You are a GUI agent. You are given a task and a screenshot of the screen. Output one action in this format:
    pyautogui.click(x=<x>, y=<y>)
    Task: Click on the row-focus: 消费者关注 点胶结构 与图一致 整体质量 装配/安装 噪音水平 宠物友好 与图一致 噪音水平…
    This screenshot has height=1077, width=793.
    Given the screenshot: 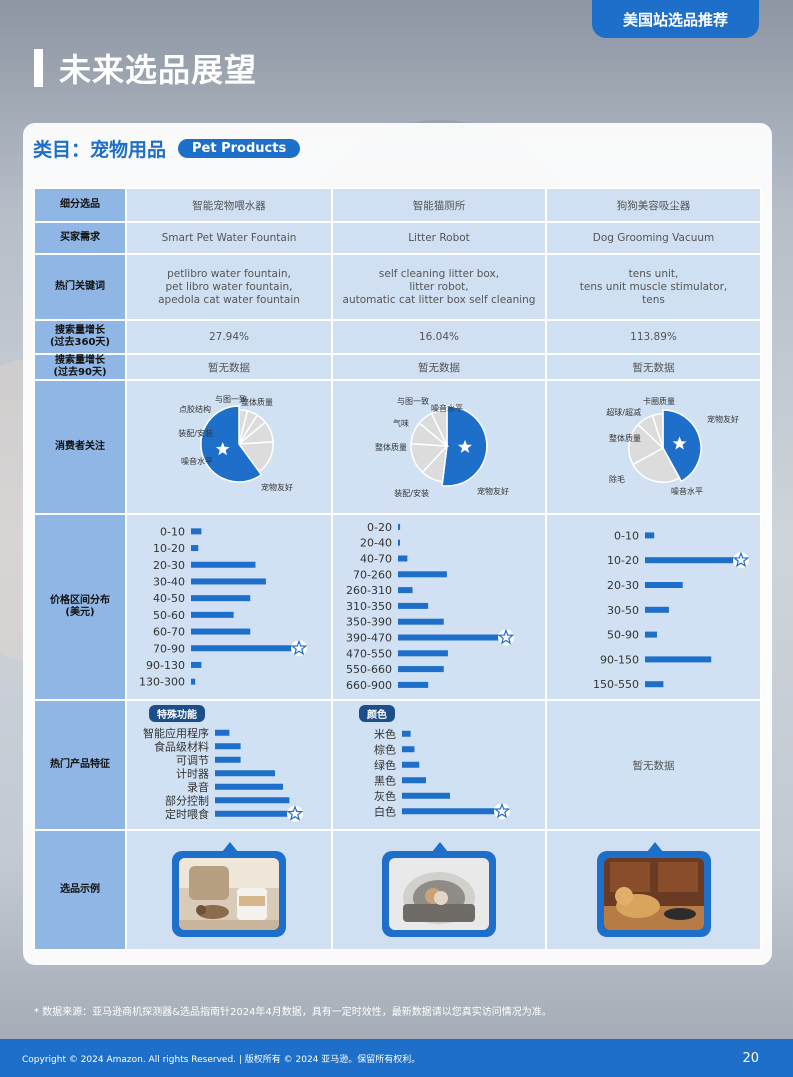 What is the action you would take?
    pyautogui.click(x=397, y=447)
    